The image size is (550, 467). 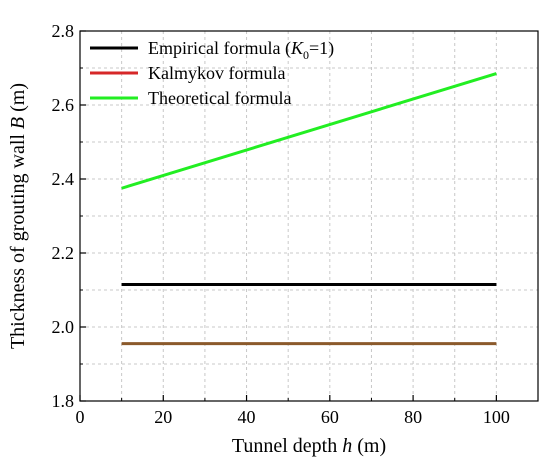 What do you see at coordinates (63, 105) in the screenshot?
I see `y-tick-label: 2.6` at bounding box center [63, 105].